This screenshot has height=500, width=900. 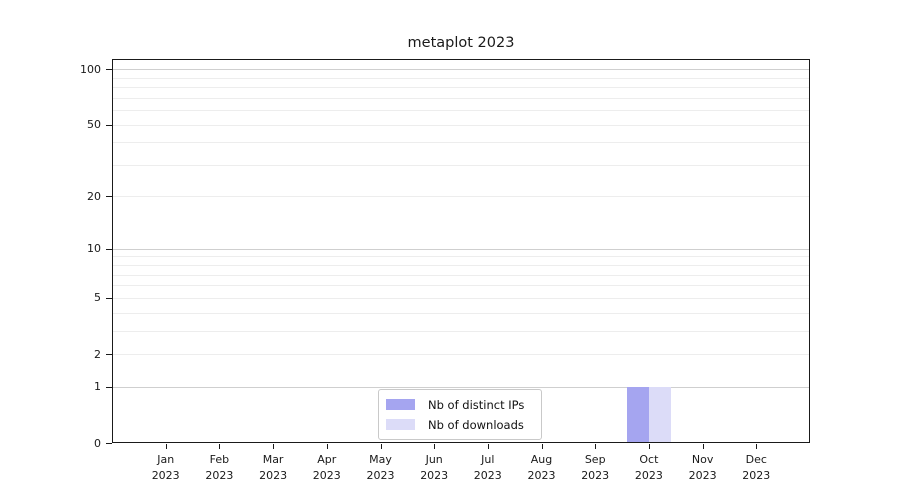 What do you see at coordinates (434, 459) in the screenshot?
I see `x-tick-month: Jun` at bounding box center [434, 459].